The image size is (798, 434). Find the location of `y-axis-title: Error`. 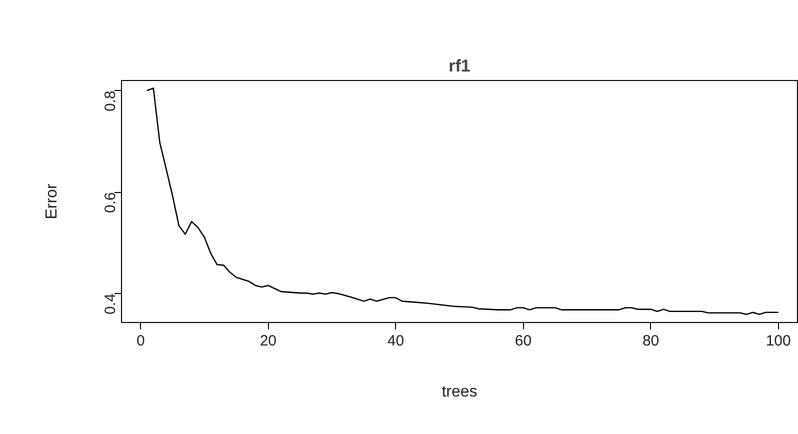

y-axis-title: Error is located at coordinates (52, 201).